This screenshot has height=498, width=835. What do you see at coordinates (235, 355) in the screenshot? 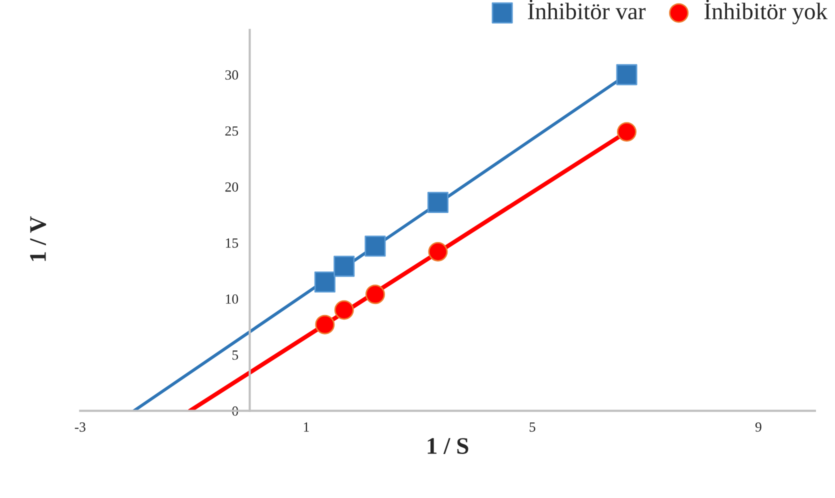
I see `y-tick-label: 5` at bounding box center [235, 355].